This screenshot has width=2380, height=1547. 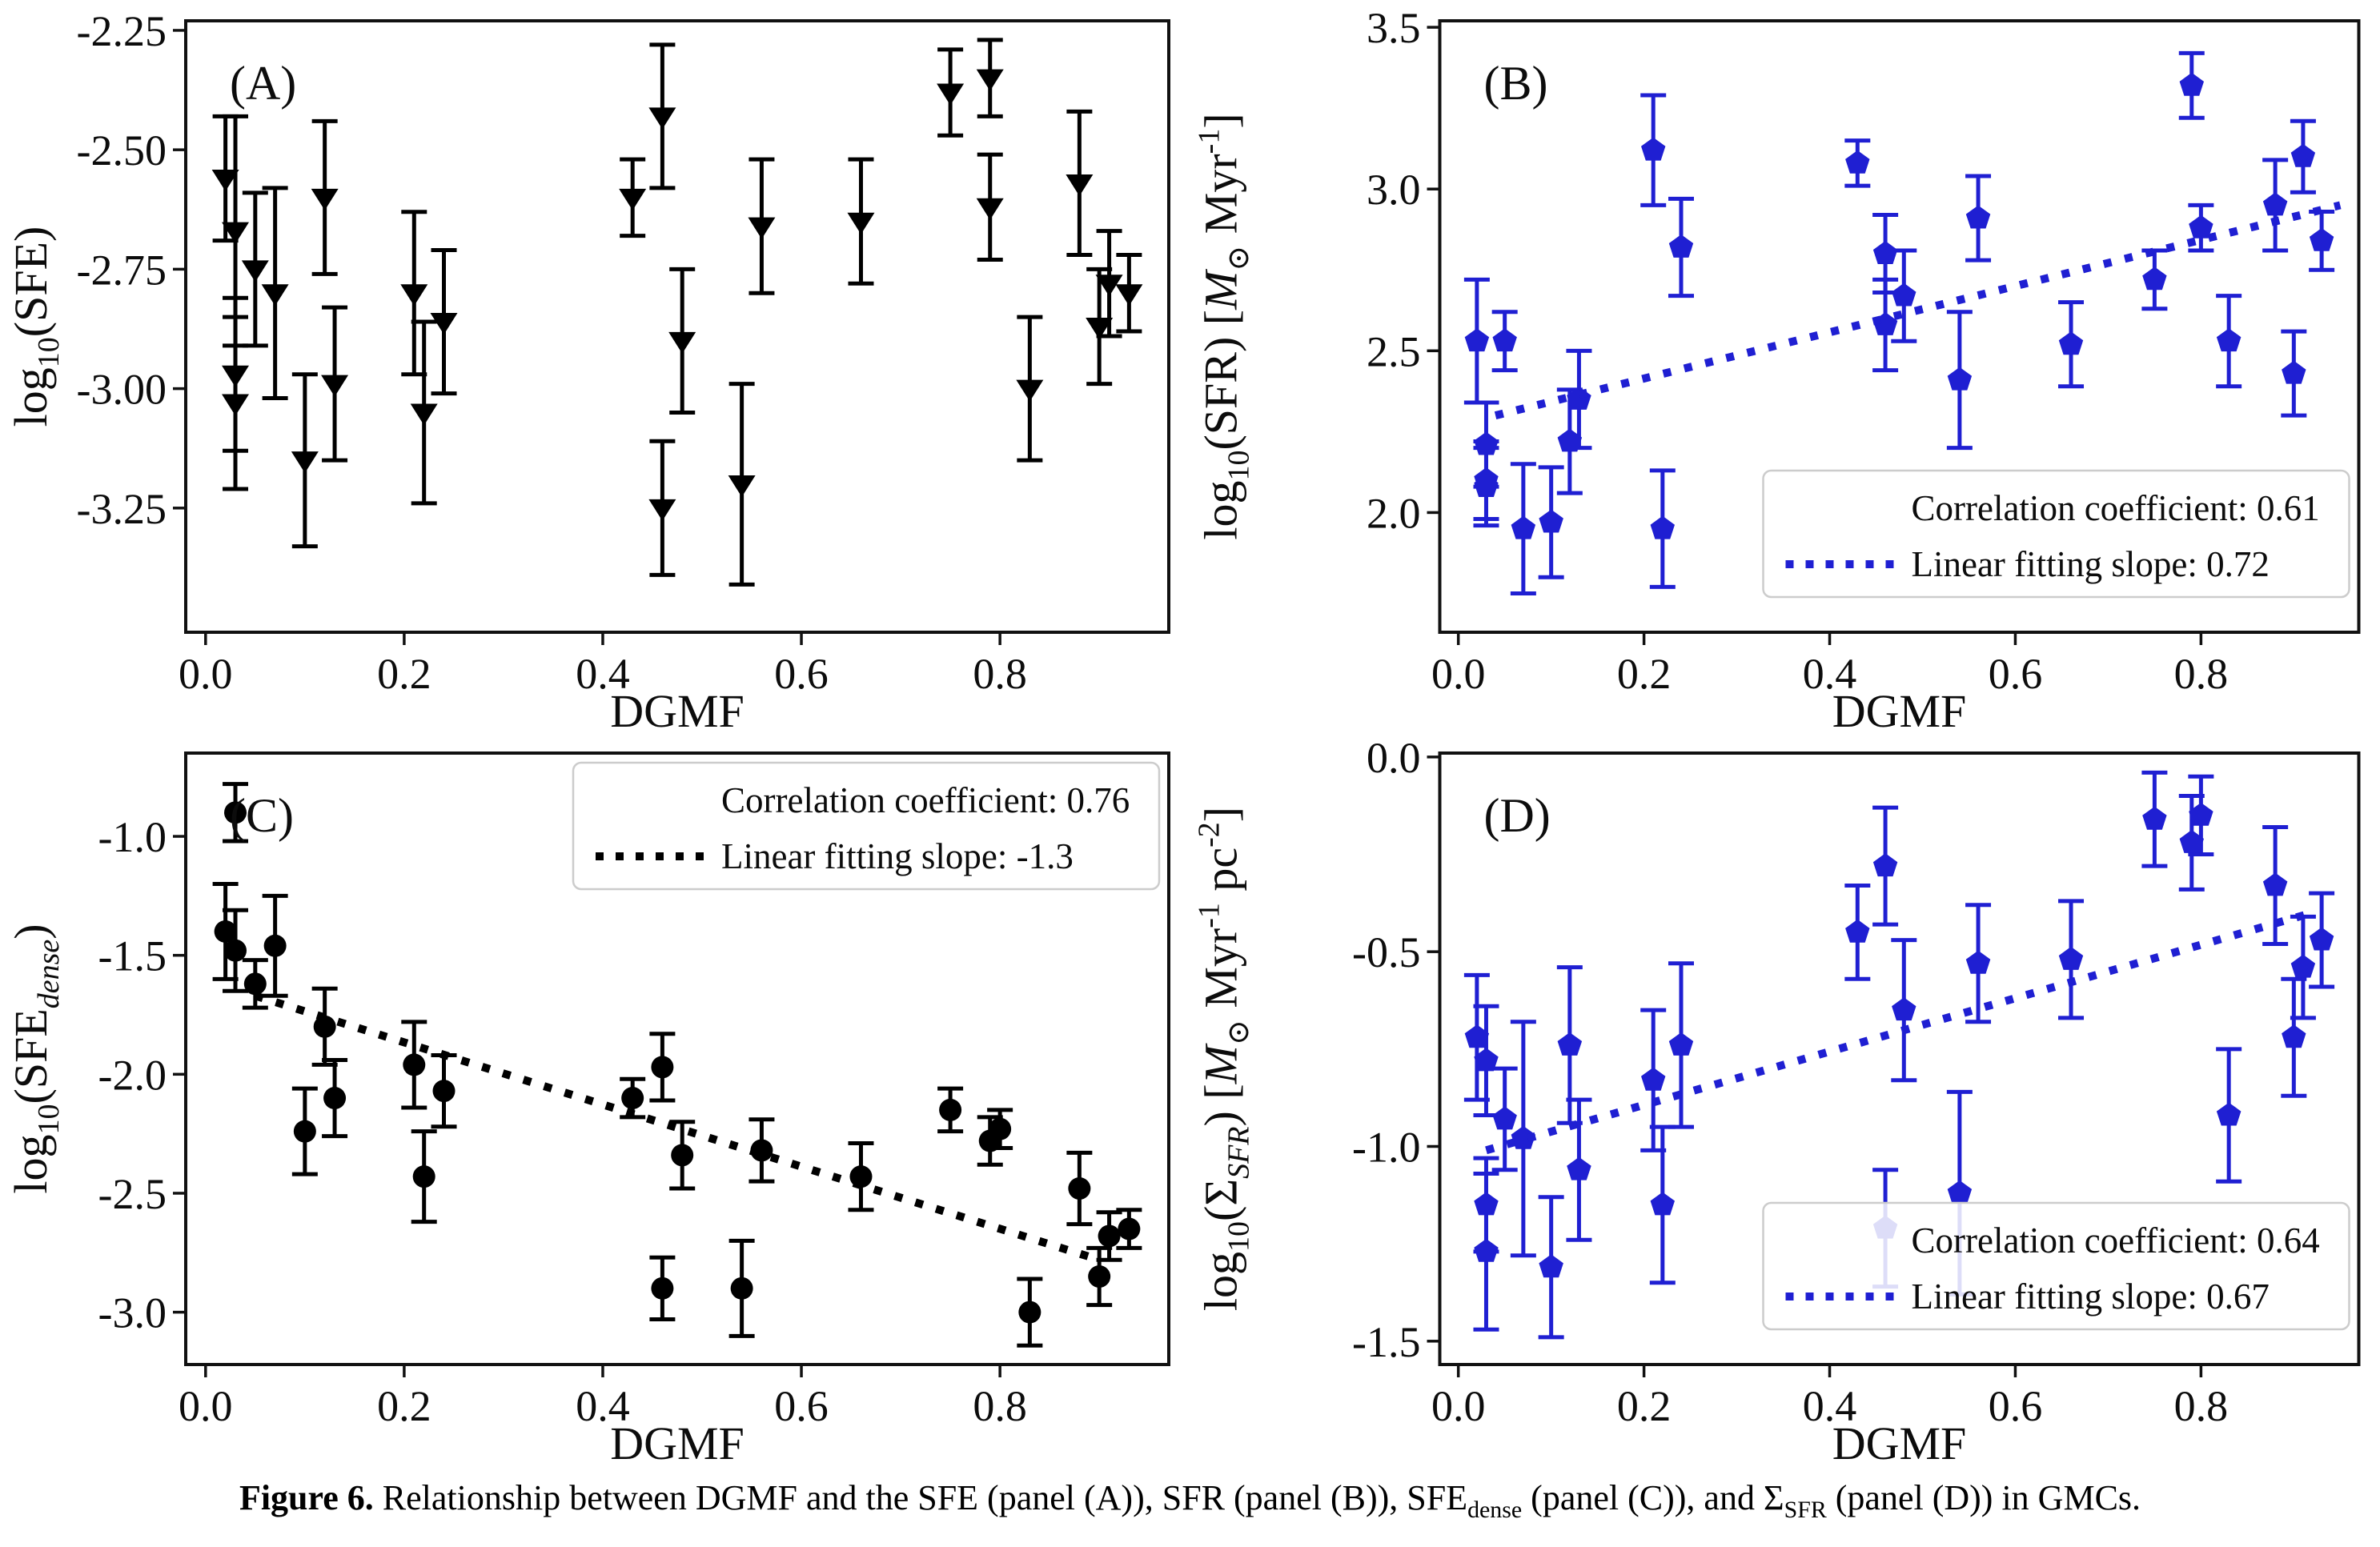 What do you see at coordinates (132, 1194) in the screenshot?
I see `y-tick-label: -2.5` at bounding box center [132, 1194].